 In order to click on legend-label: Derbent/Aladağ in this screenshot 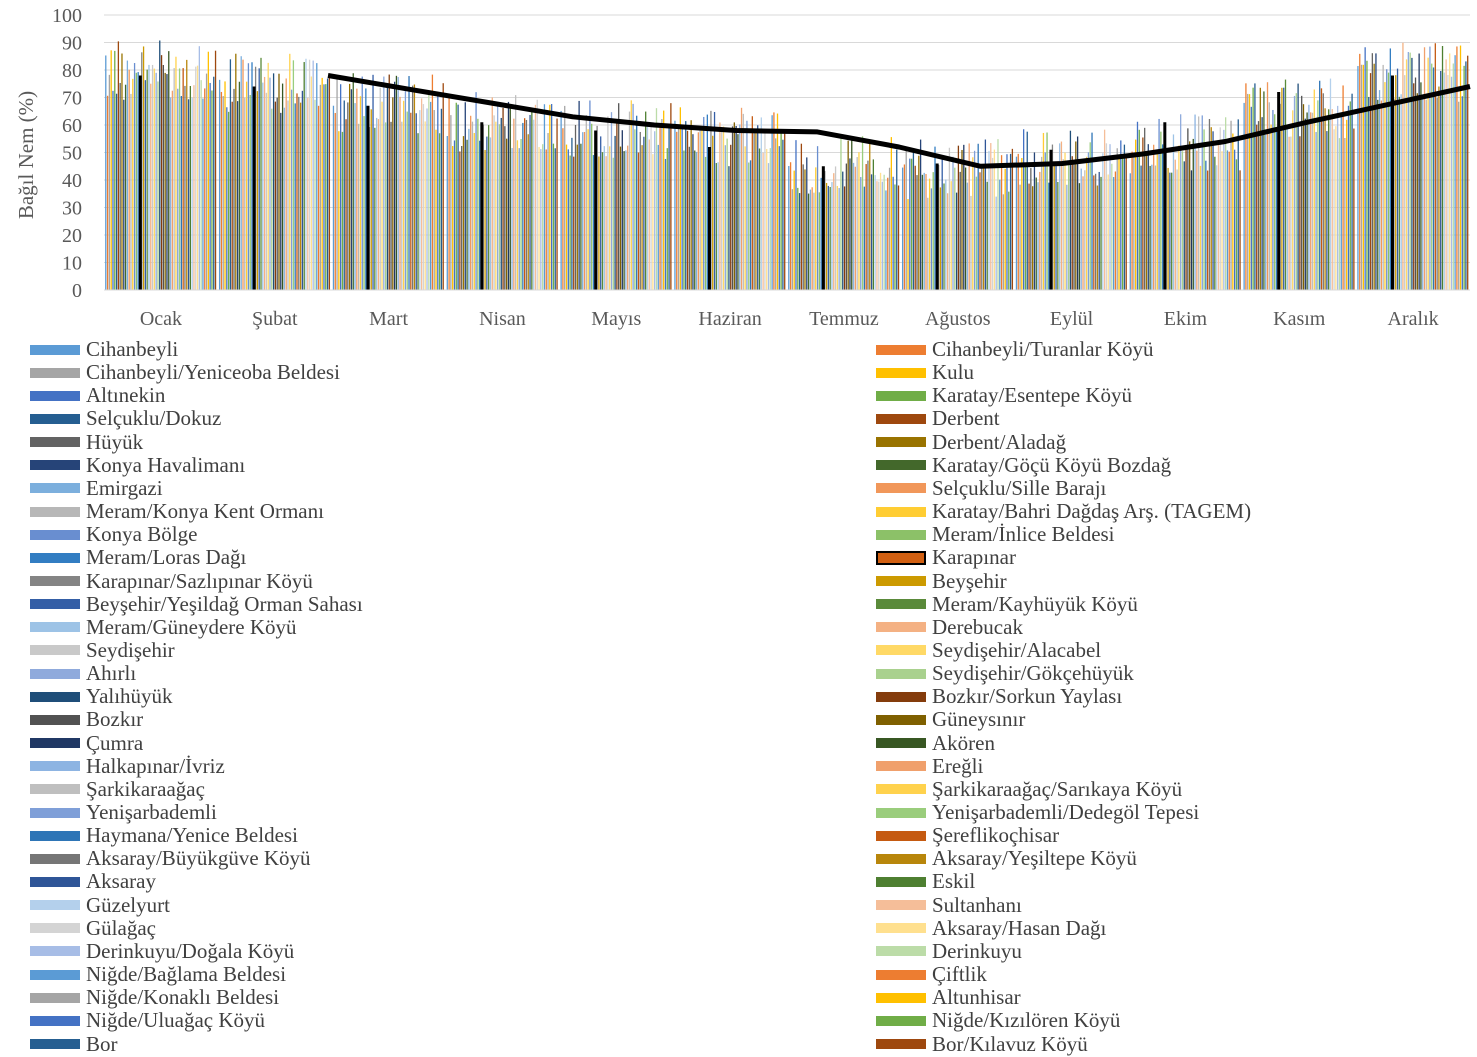, I will do `click(999, 441)`.